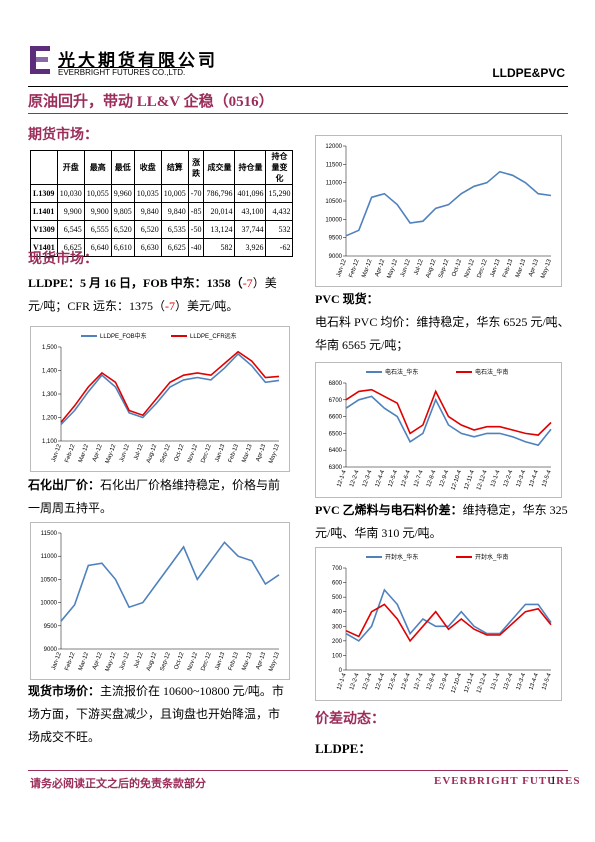  What do you see at coordinates (154, 496) in the screenshot?
I see `text: 石化出厂价格维持稳定，价格与前一周周五持平。` at bounding box center [154, 496].